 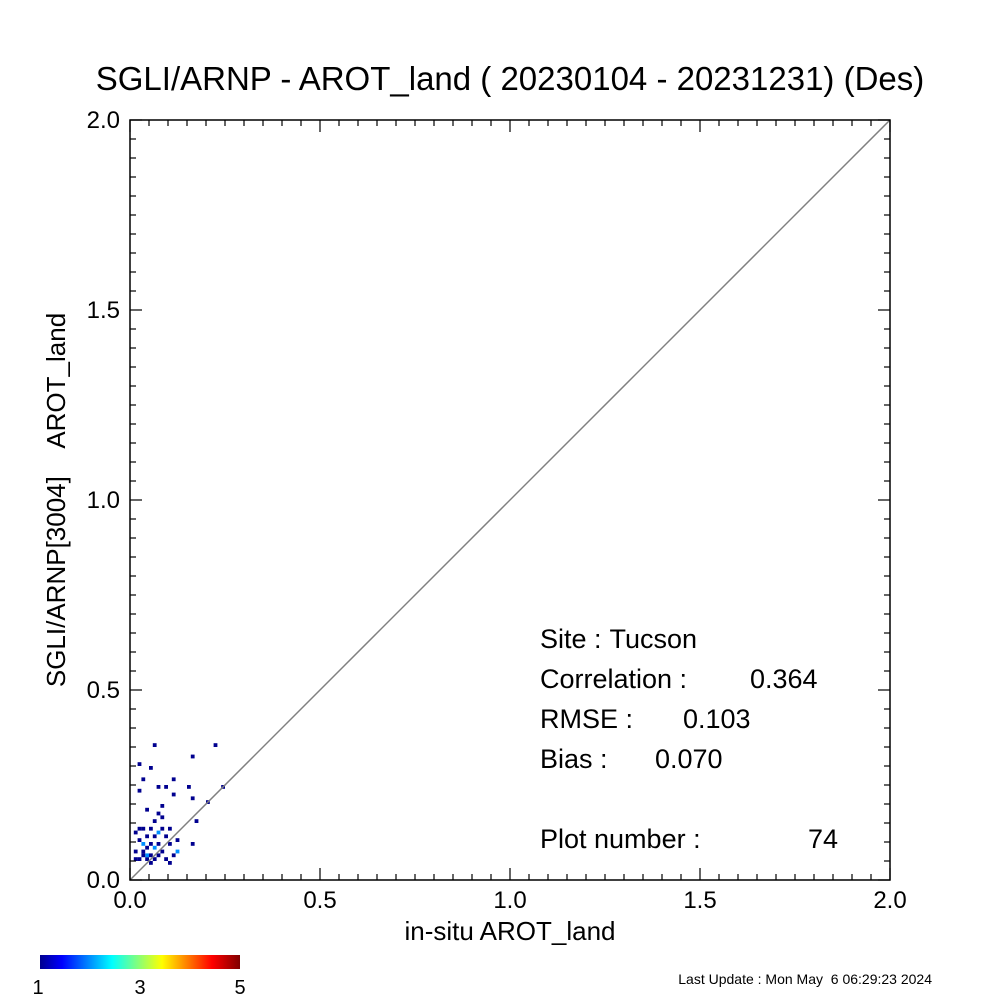 What do you see at coordinates (689, 839) in the screenshot?
I see `stat-plot-number: Plot number :74` at bounding box center [689, 839].